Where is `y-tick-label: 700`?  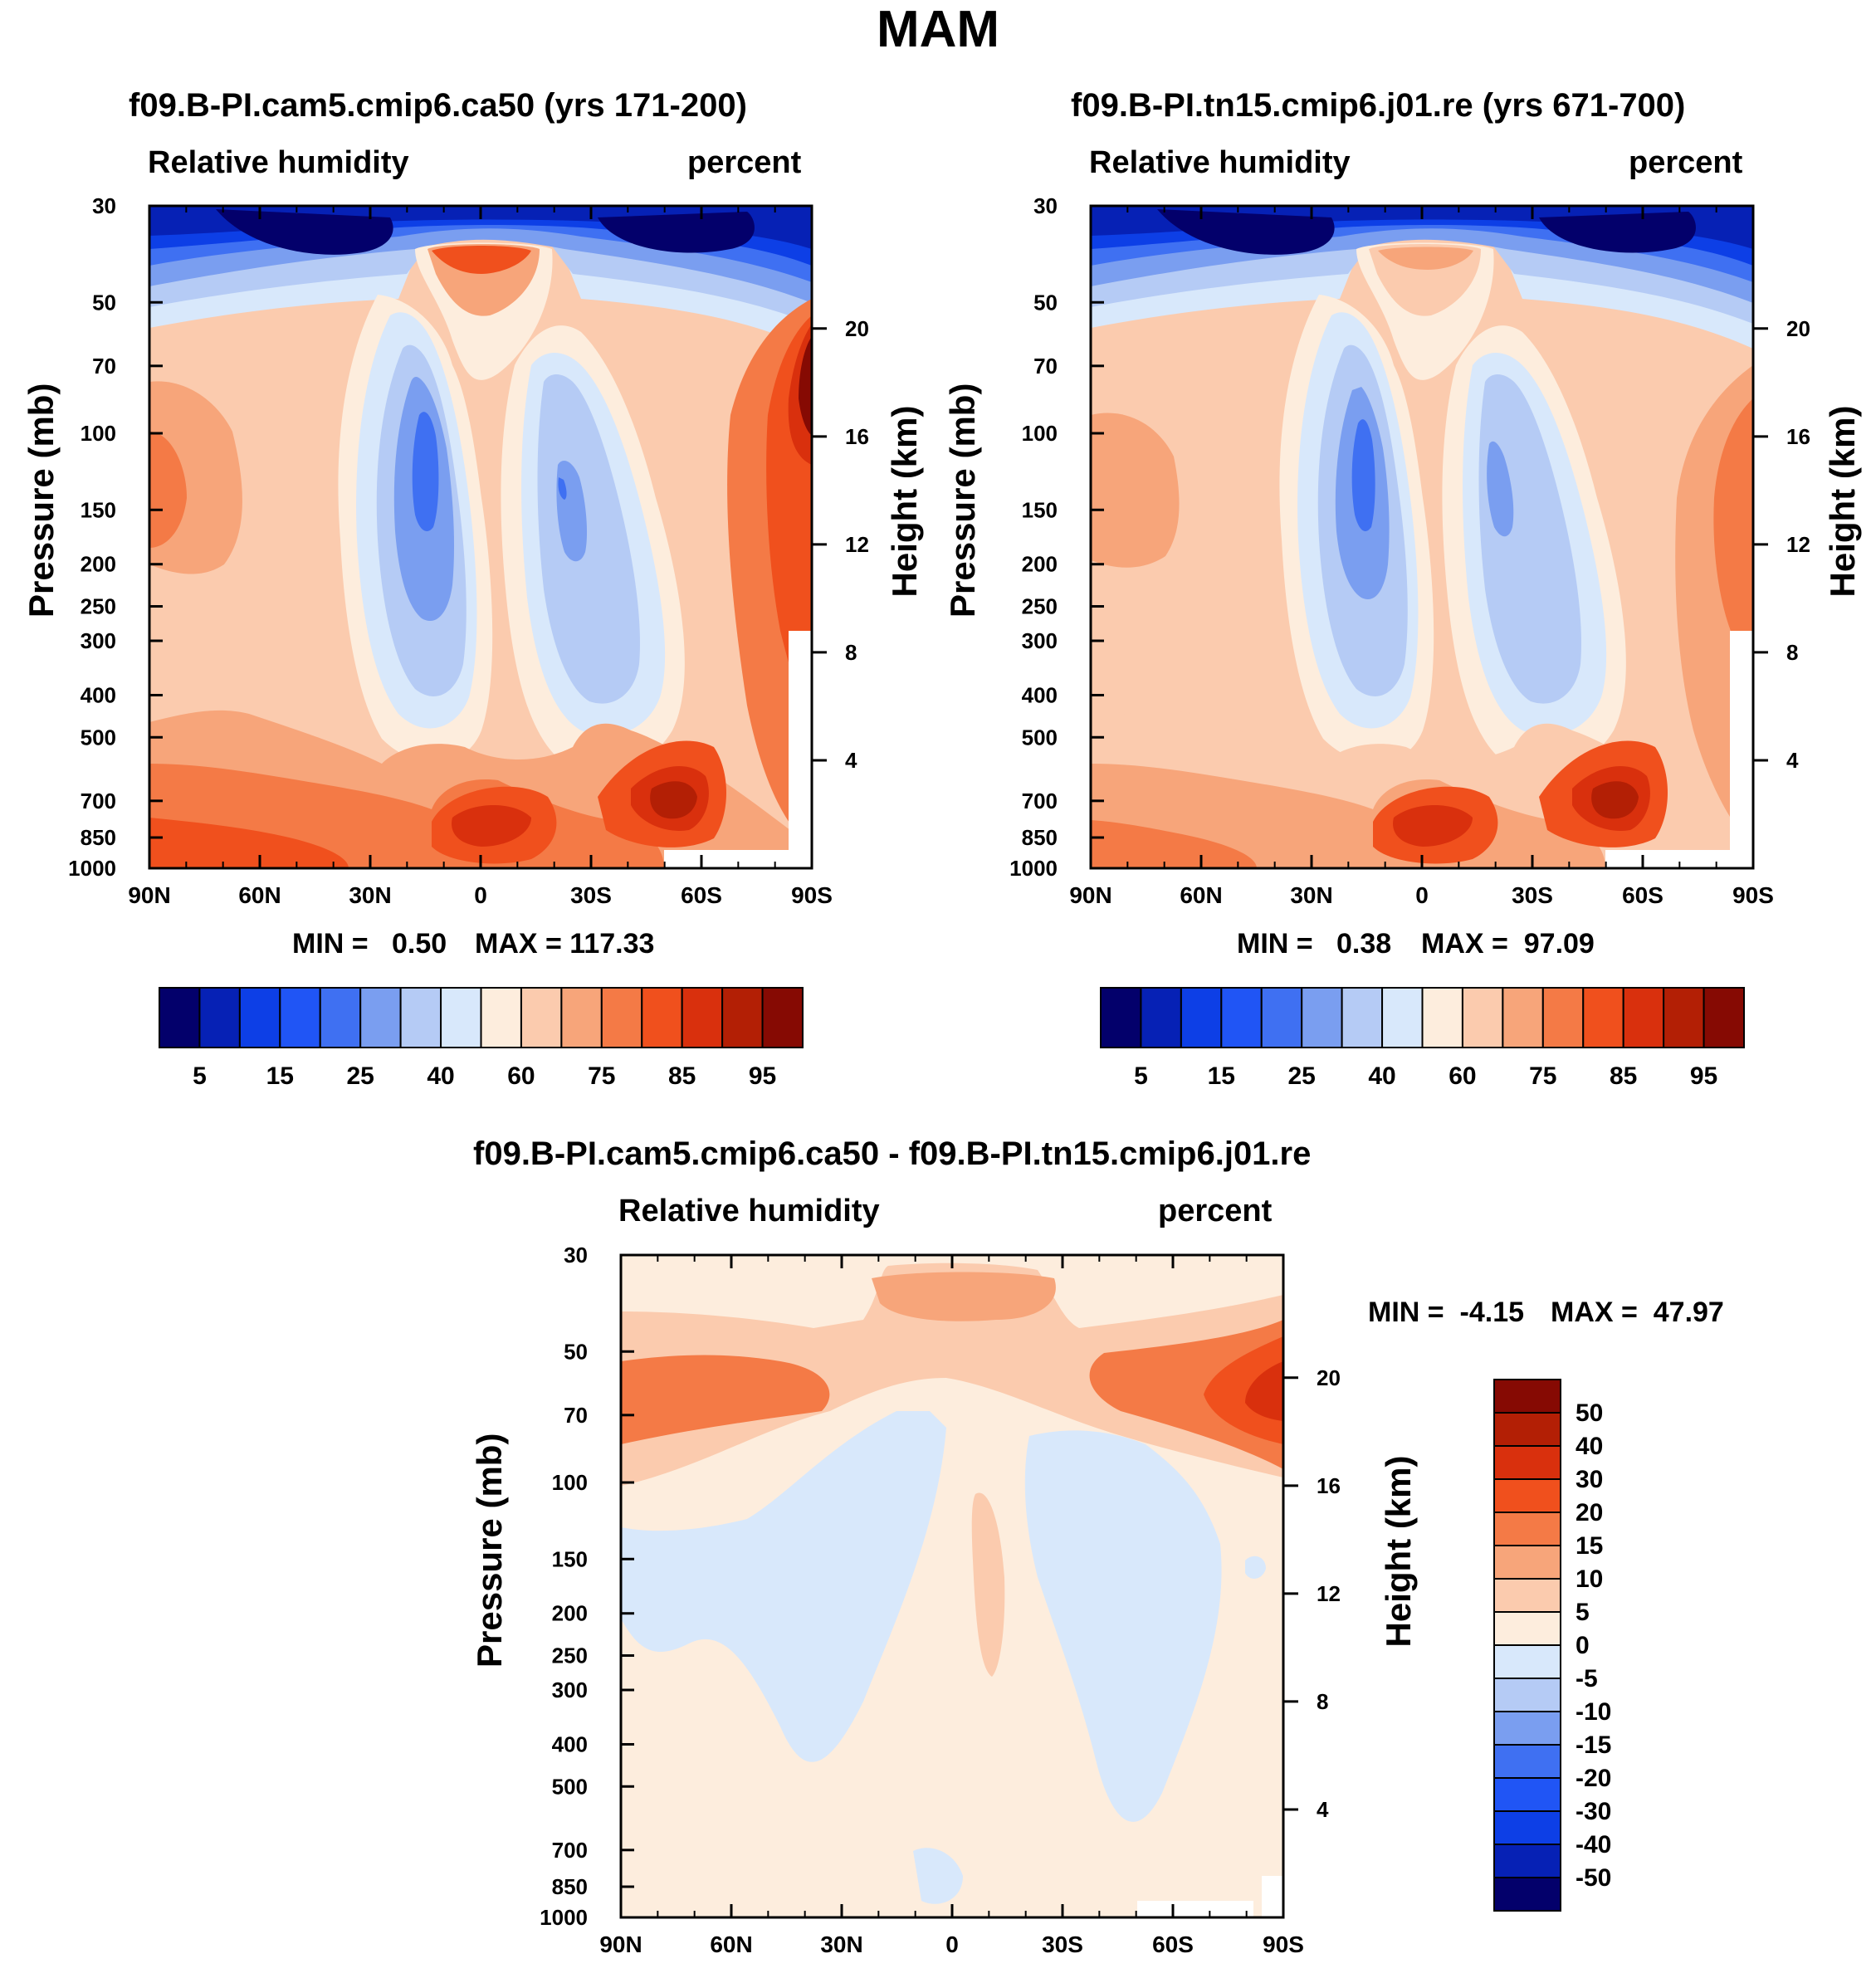
y-tick-label: 700 is located at coordinates (1040, 801).